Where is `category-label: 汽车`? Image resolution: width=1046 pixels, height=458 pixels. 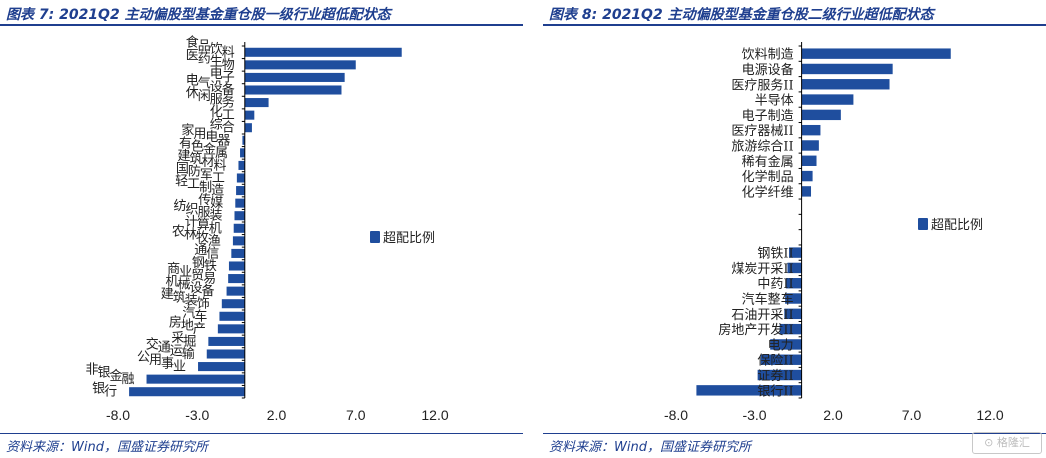
category-label: 汽车 is located at coordinates (194, 315).